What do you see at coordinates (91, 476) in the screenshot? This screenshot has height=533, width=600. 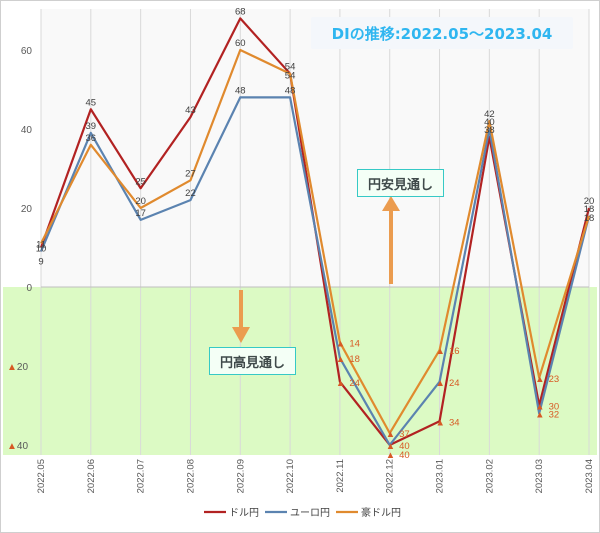 I see `x-tick-label: 2022.06` at bounding box center [91, 476].